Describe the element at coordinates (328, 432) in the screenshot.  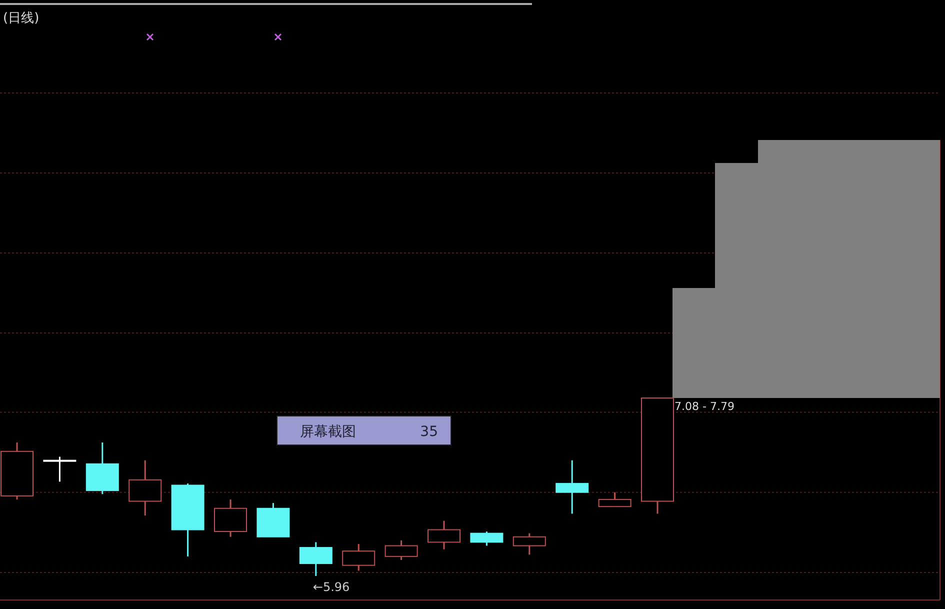
I see `annotation: 屏幕截图` at that location.